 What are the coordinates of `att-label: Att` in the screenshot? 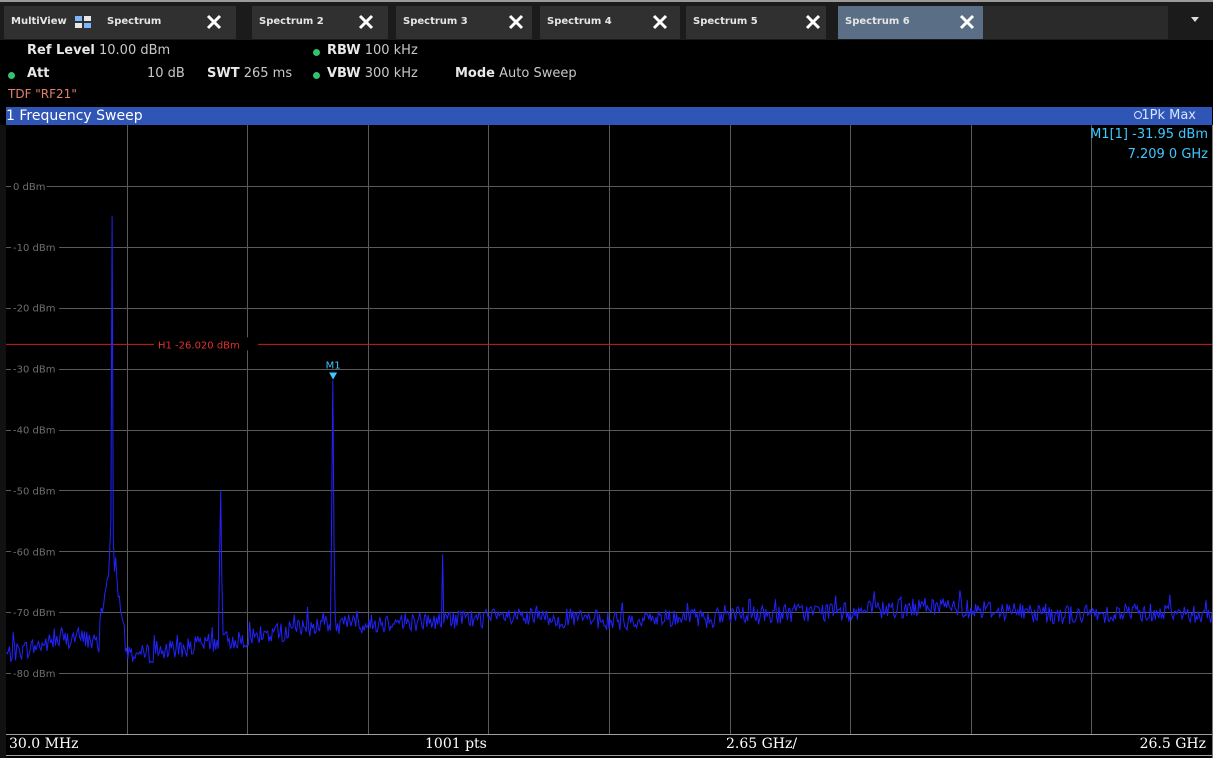 It's located at (38, 73).